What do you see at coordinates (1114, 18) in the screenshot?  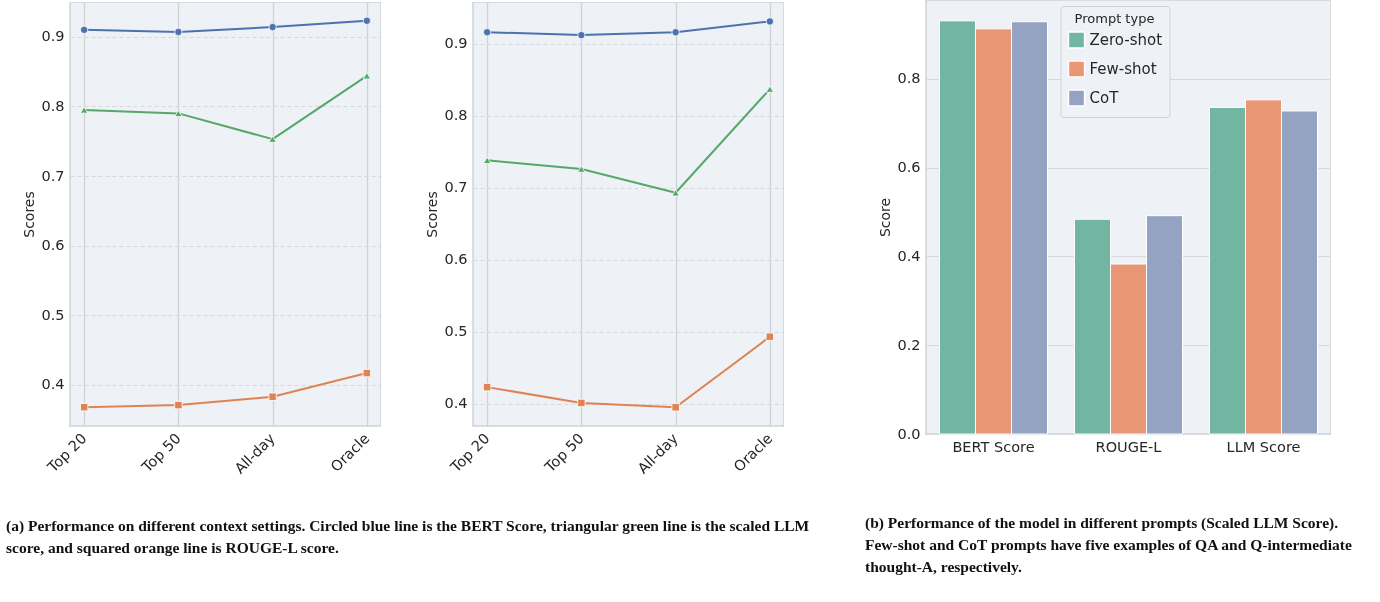 I see `legend-title: Prompt type` at bounding box center [1114, 18].